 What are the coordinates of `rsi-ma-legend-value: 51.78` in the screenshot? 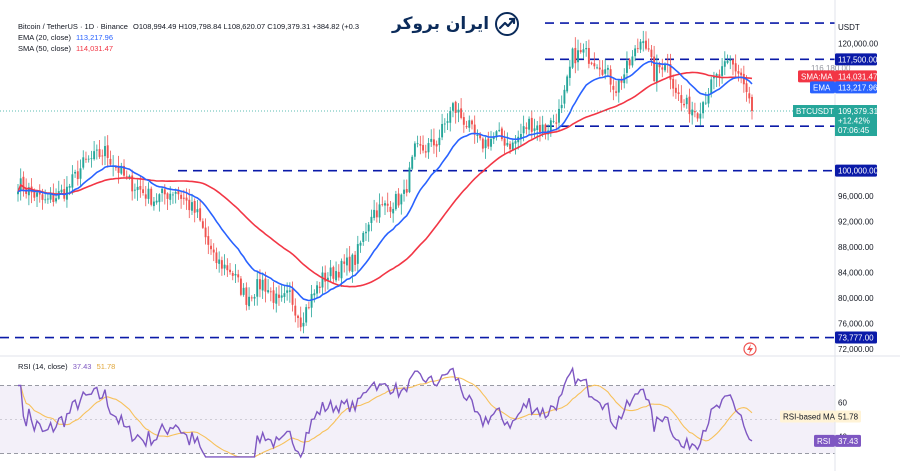 It's located at (106, 366).